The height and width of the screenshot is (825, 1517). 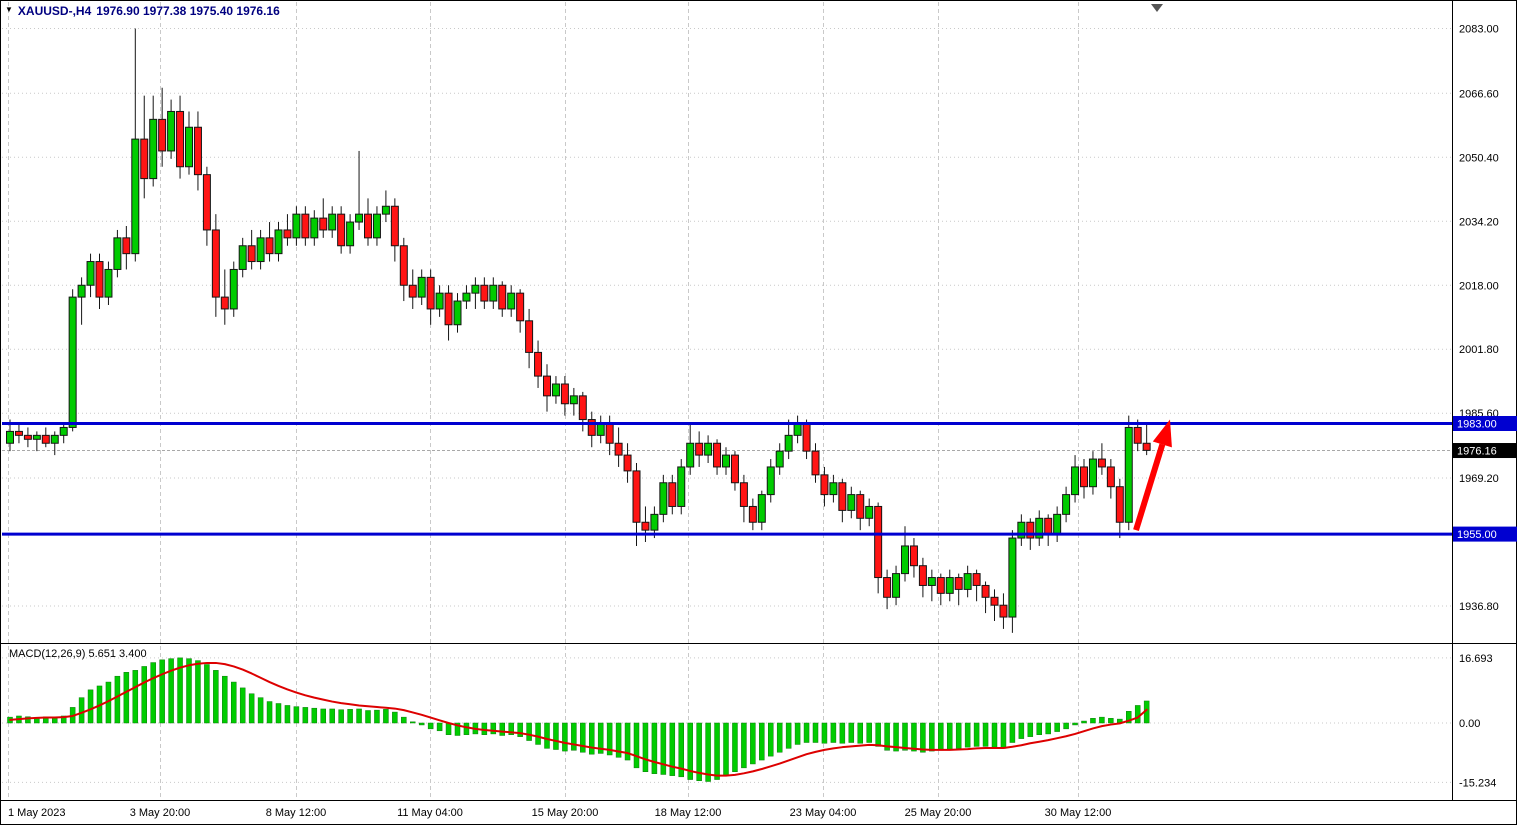 What do you see at coordinates (36, 813) in the screenshot?
I see `svg-text: 1 May 2023` at bounding box center [36, 813].